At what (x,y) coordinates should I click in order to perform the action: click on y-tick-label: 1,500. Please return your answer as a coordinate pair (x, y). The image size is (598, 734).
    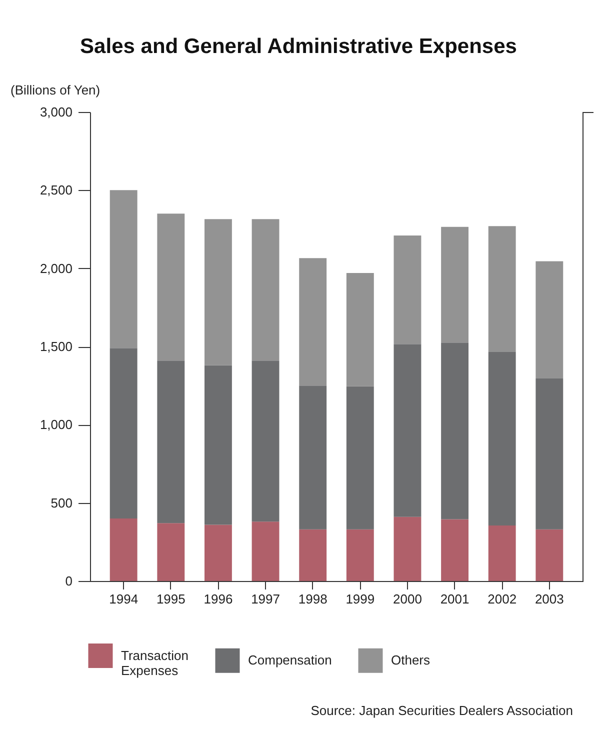
    Looking at the image, I should click on (56, 346).